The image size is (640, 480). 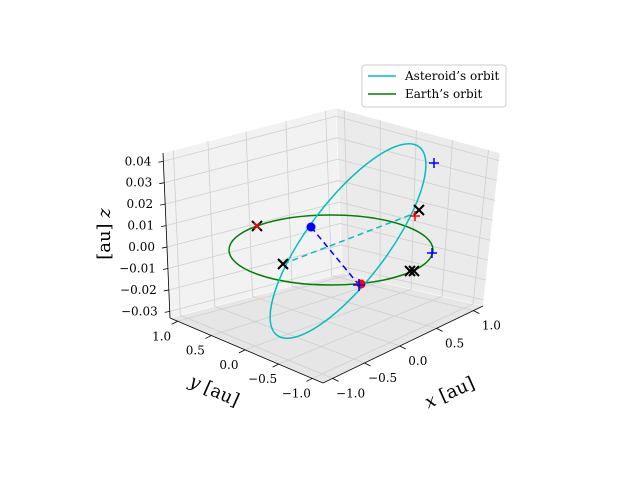 What do you see at coordinates (138, 236) in the screenshot?
I see `z-tick-labels: 0.04 0.03 0.02 0.01 0.00 −0.01 −0.02 −0.03` at bounding box center [138, 236].